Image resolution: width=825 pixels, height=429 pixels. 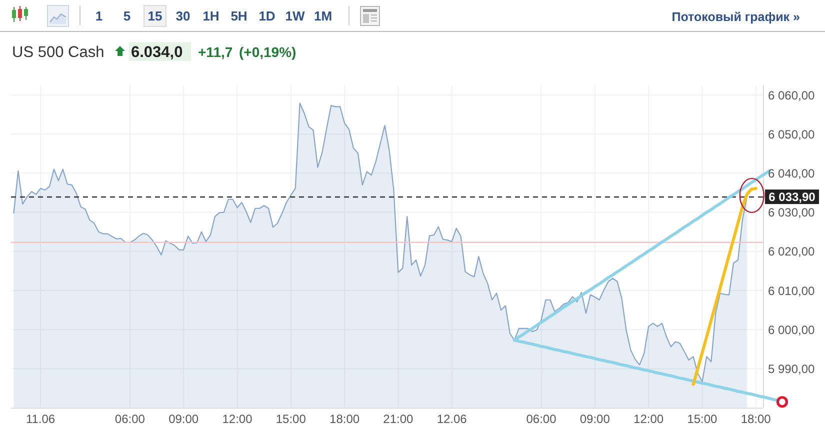 What do you see at coordinates (452, 419) in the screenshot?
I see `x-tick-label: 12.06` at bounding box center [452, 419].